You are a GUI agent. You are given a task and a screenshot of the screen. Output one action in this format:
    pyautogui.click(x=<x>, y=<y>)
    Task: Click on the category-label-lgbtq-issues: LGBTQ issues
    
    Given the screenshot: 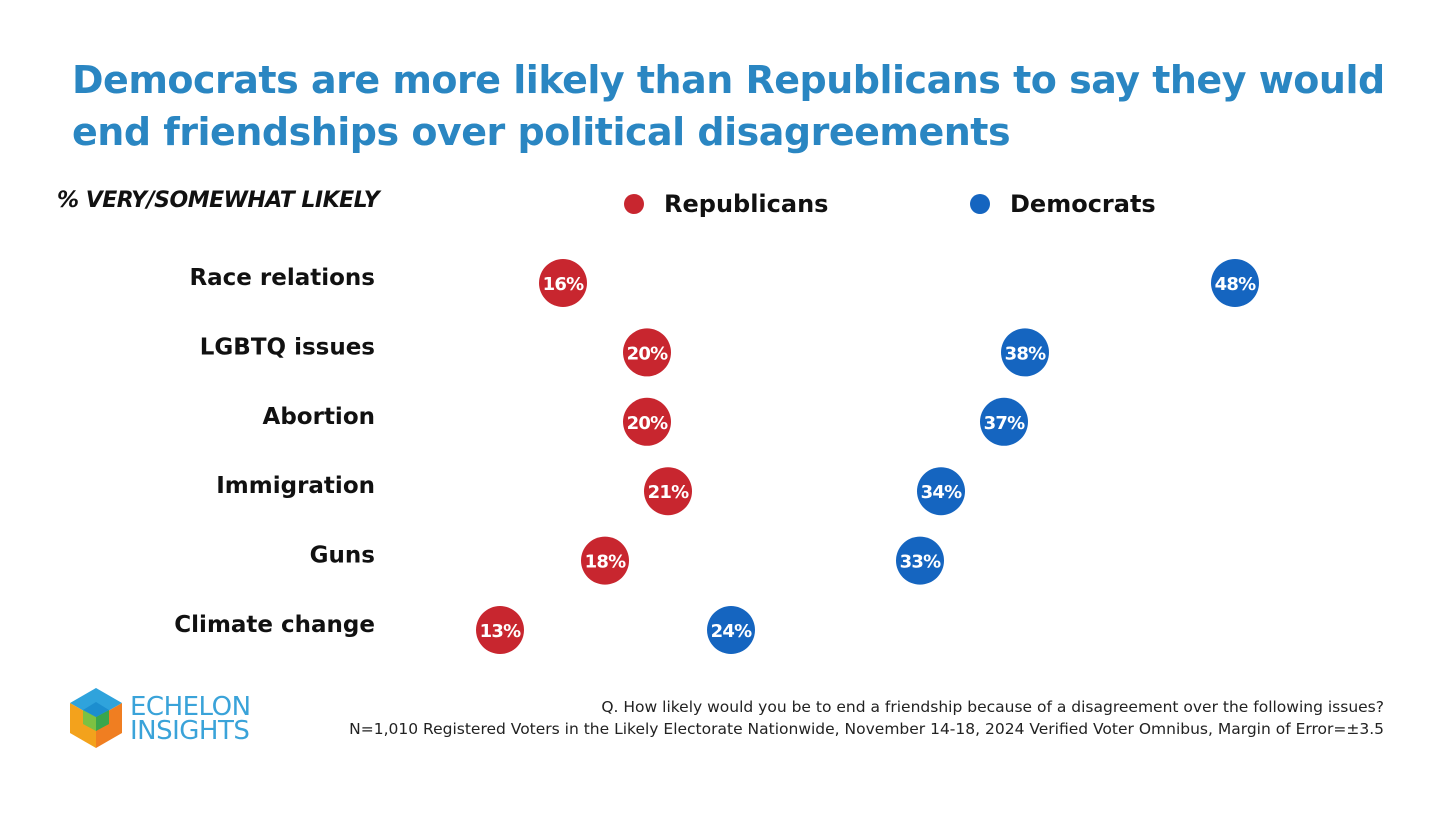 What is the action you would take?
    pyautogui.click(x=287, y=347)
    